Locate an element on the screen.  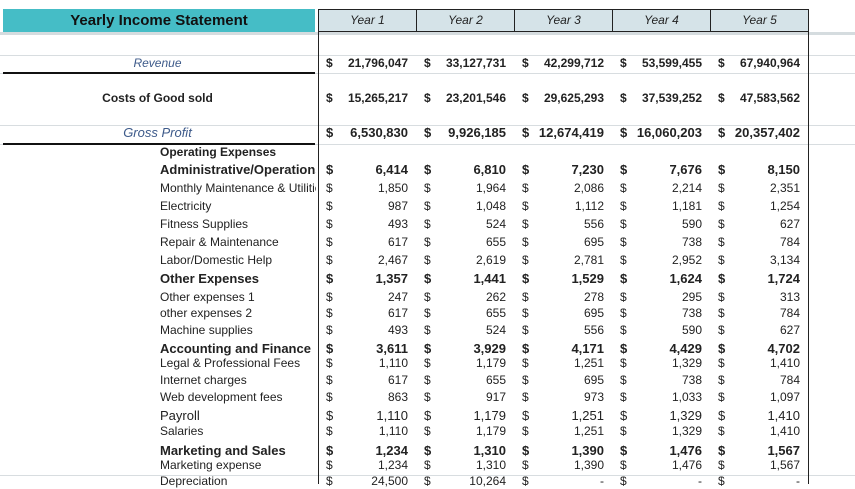
cell-value: 6,810 is located at coordinates (489, 169).